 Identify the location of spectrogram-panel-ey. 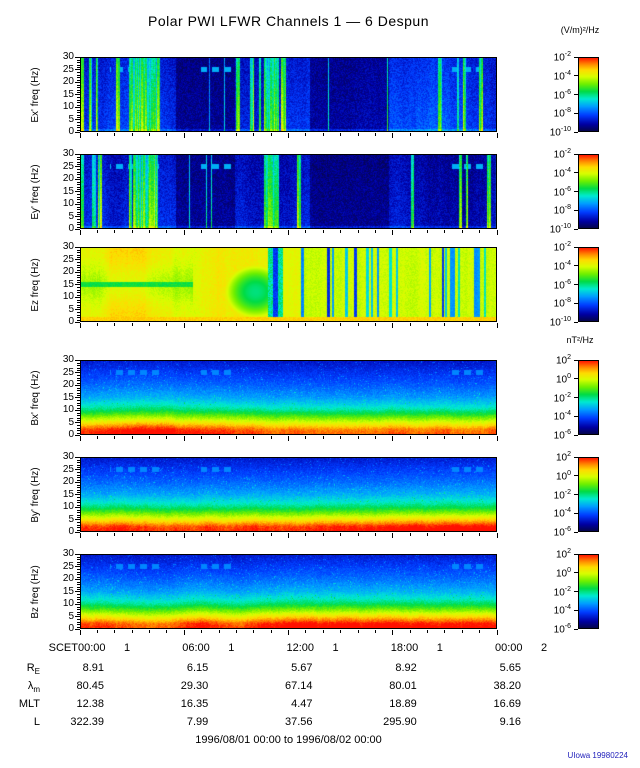
(288, 191).